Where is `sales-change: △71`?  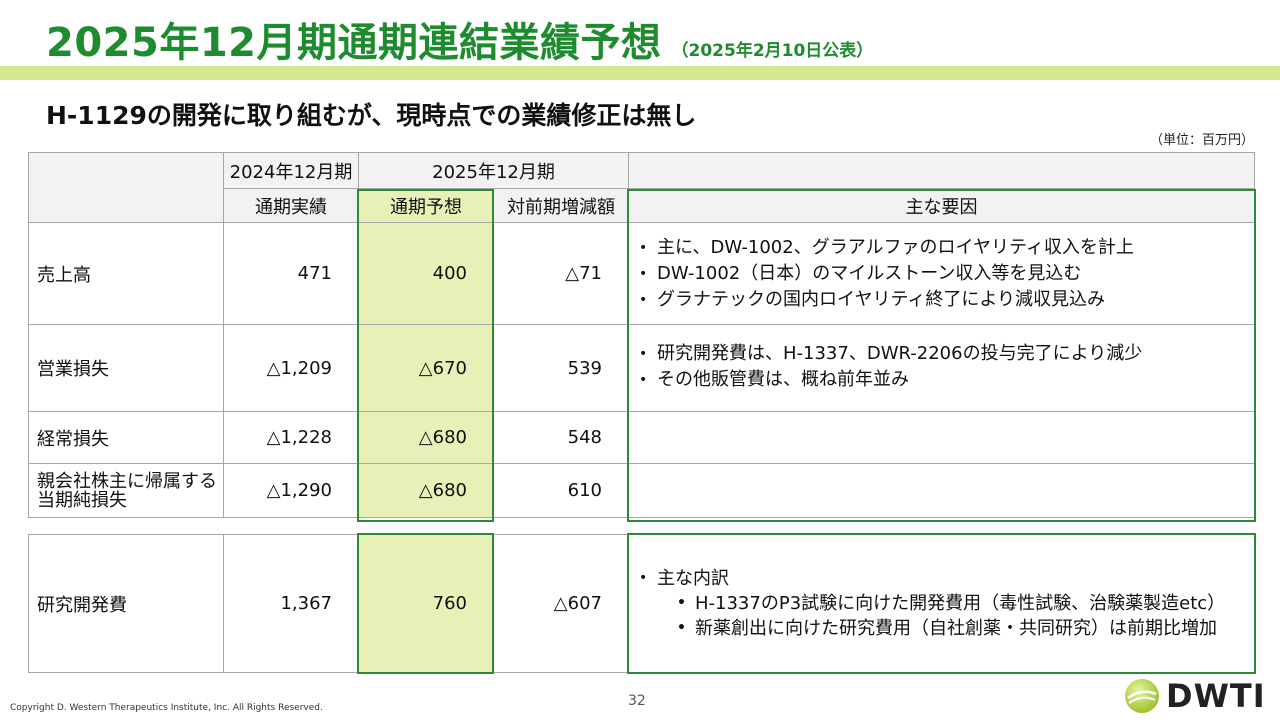 sales-change: △71 is located at coordinates (561, 273).